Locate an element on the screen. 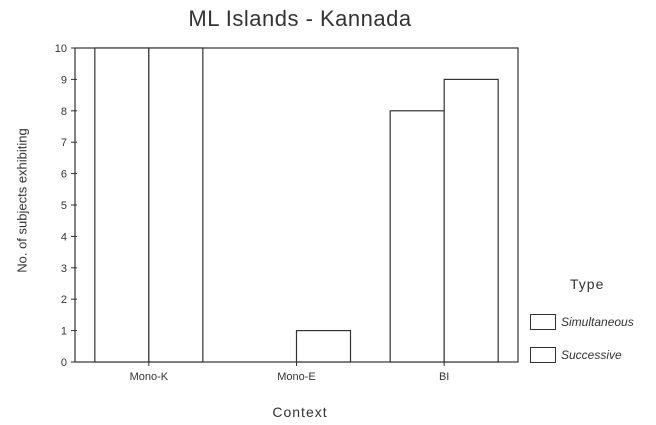  chart-title: ML Islands - Kannada is located at coordinates (300, 18).